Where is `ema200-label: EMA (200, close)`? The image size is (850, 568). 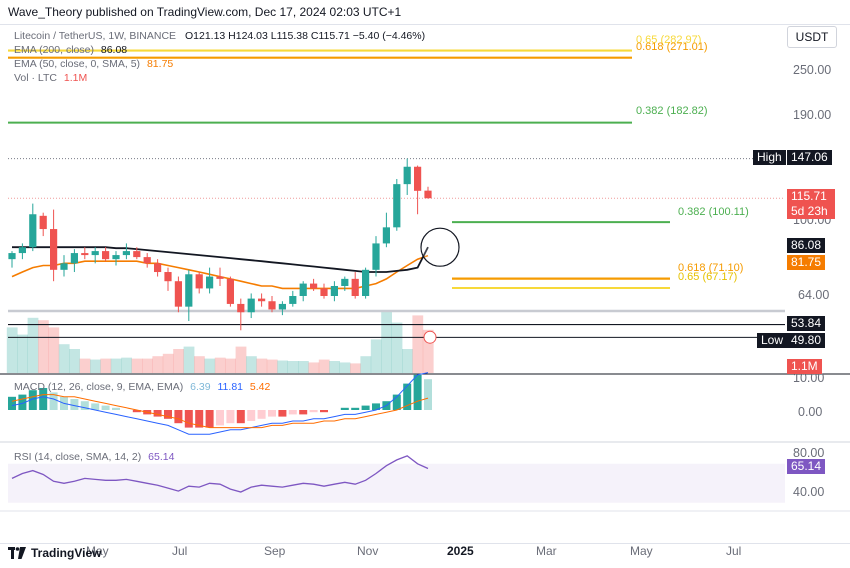
ema200-label: EMA (200, close) is located at coordinates (54, 50).